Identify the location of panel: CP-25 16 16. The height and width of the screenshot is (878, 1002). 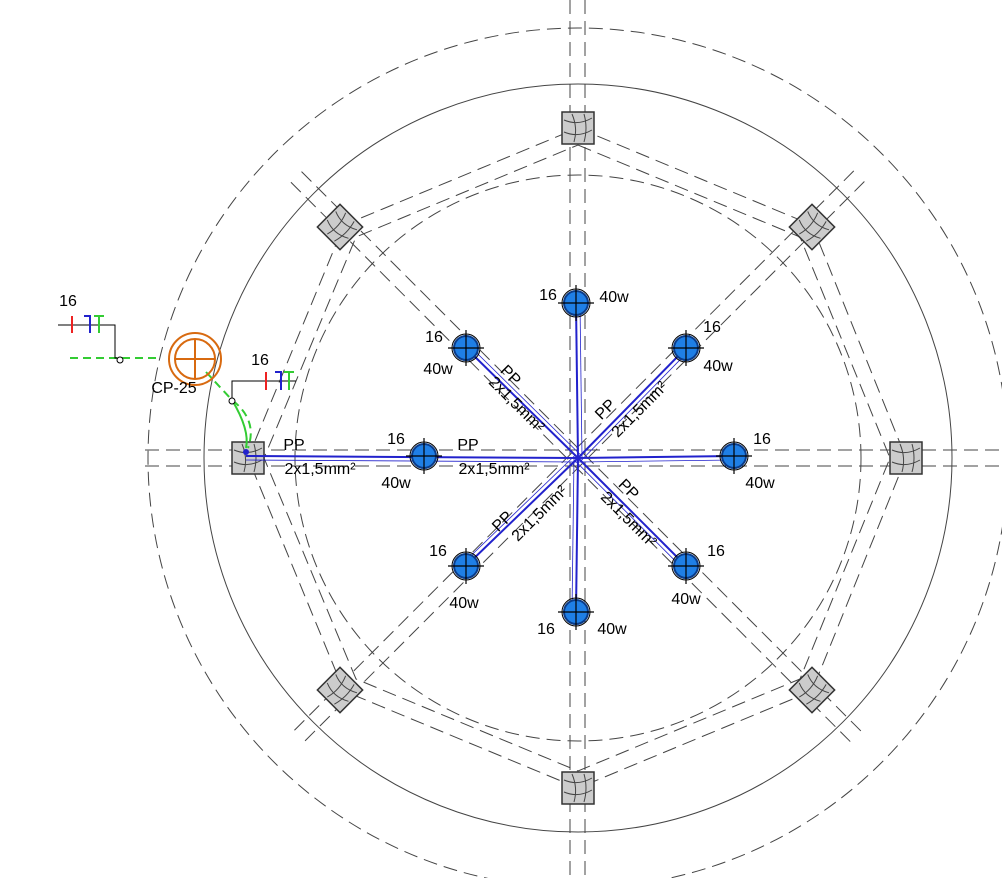
(177, 371).